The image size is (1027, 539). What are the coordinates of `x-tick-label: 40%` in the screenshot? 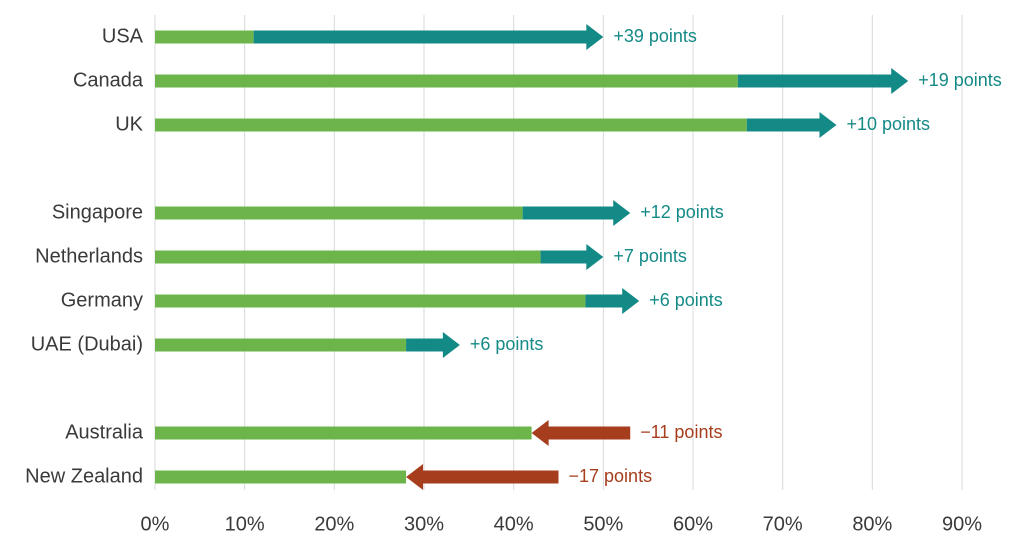 It's located at (514, 524).